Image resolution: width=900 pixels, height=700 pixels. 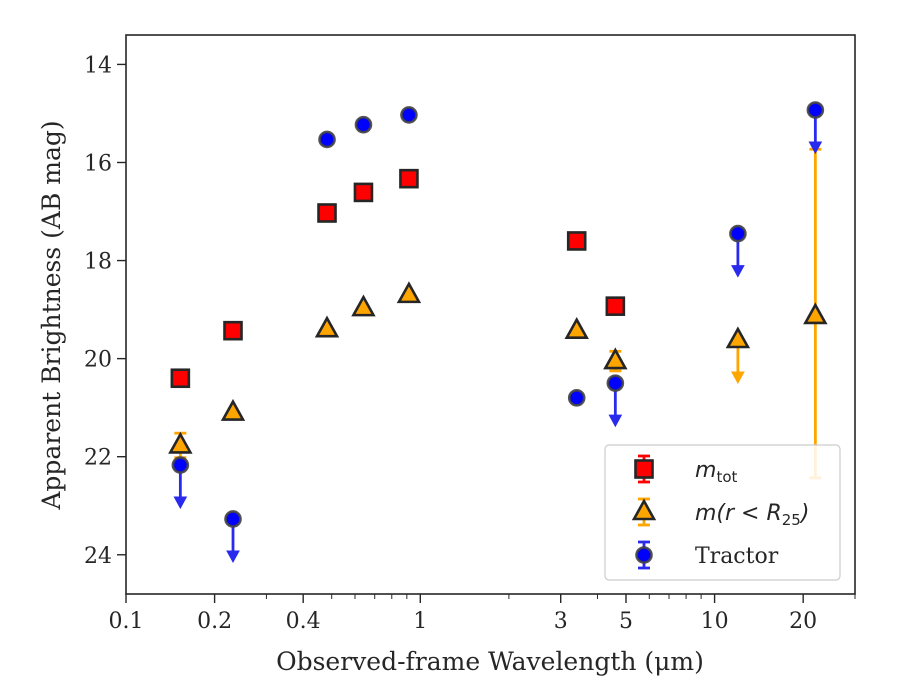 What do you see at coordinates (737, 556) in the screenshot?
I see `legend-tractor-label: Tractor` at bounding box center [737, 556].